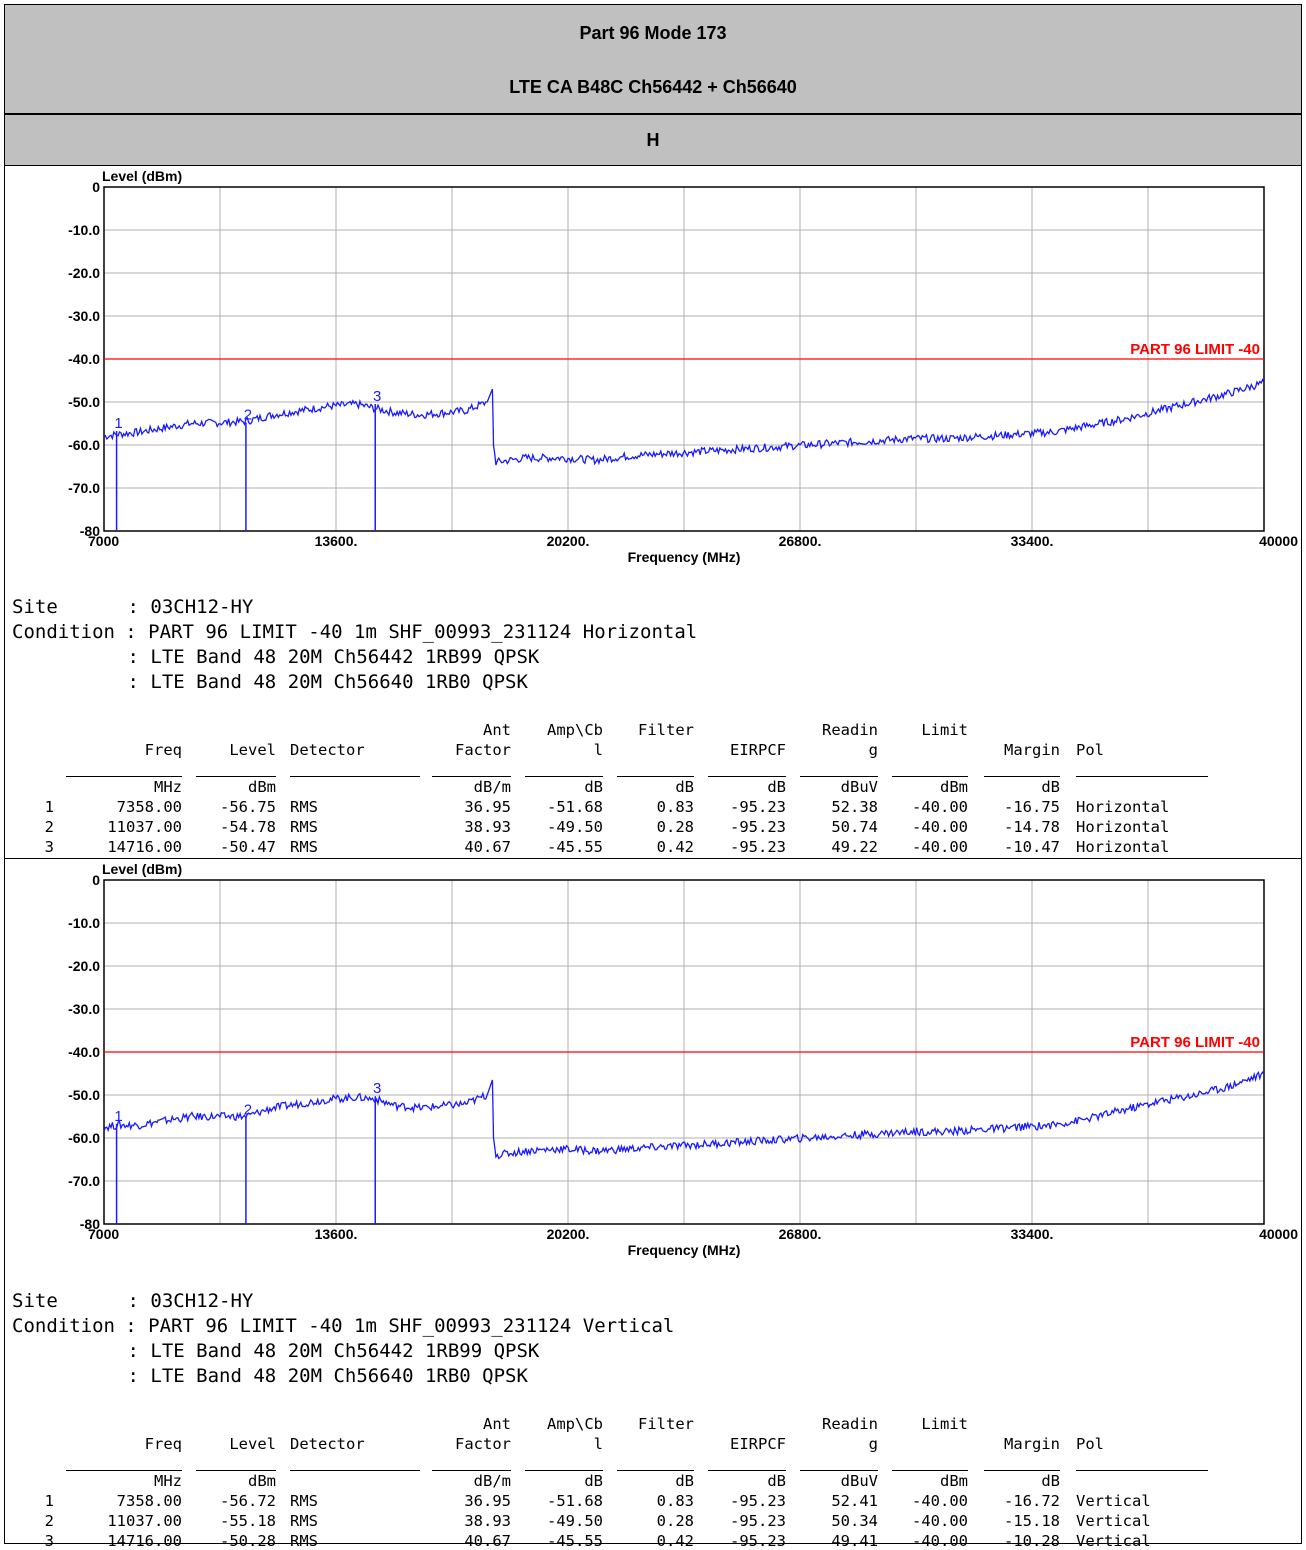  I want to click on table-cell: 49.22, so click(854, 847).